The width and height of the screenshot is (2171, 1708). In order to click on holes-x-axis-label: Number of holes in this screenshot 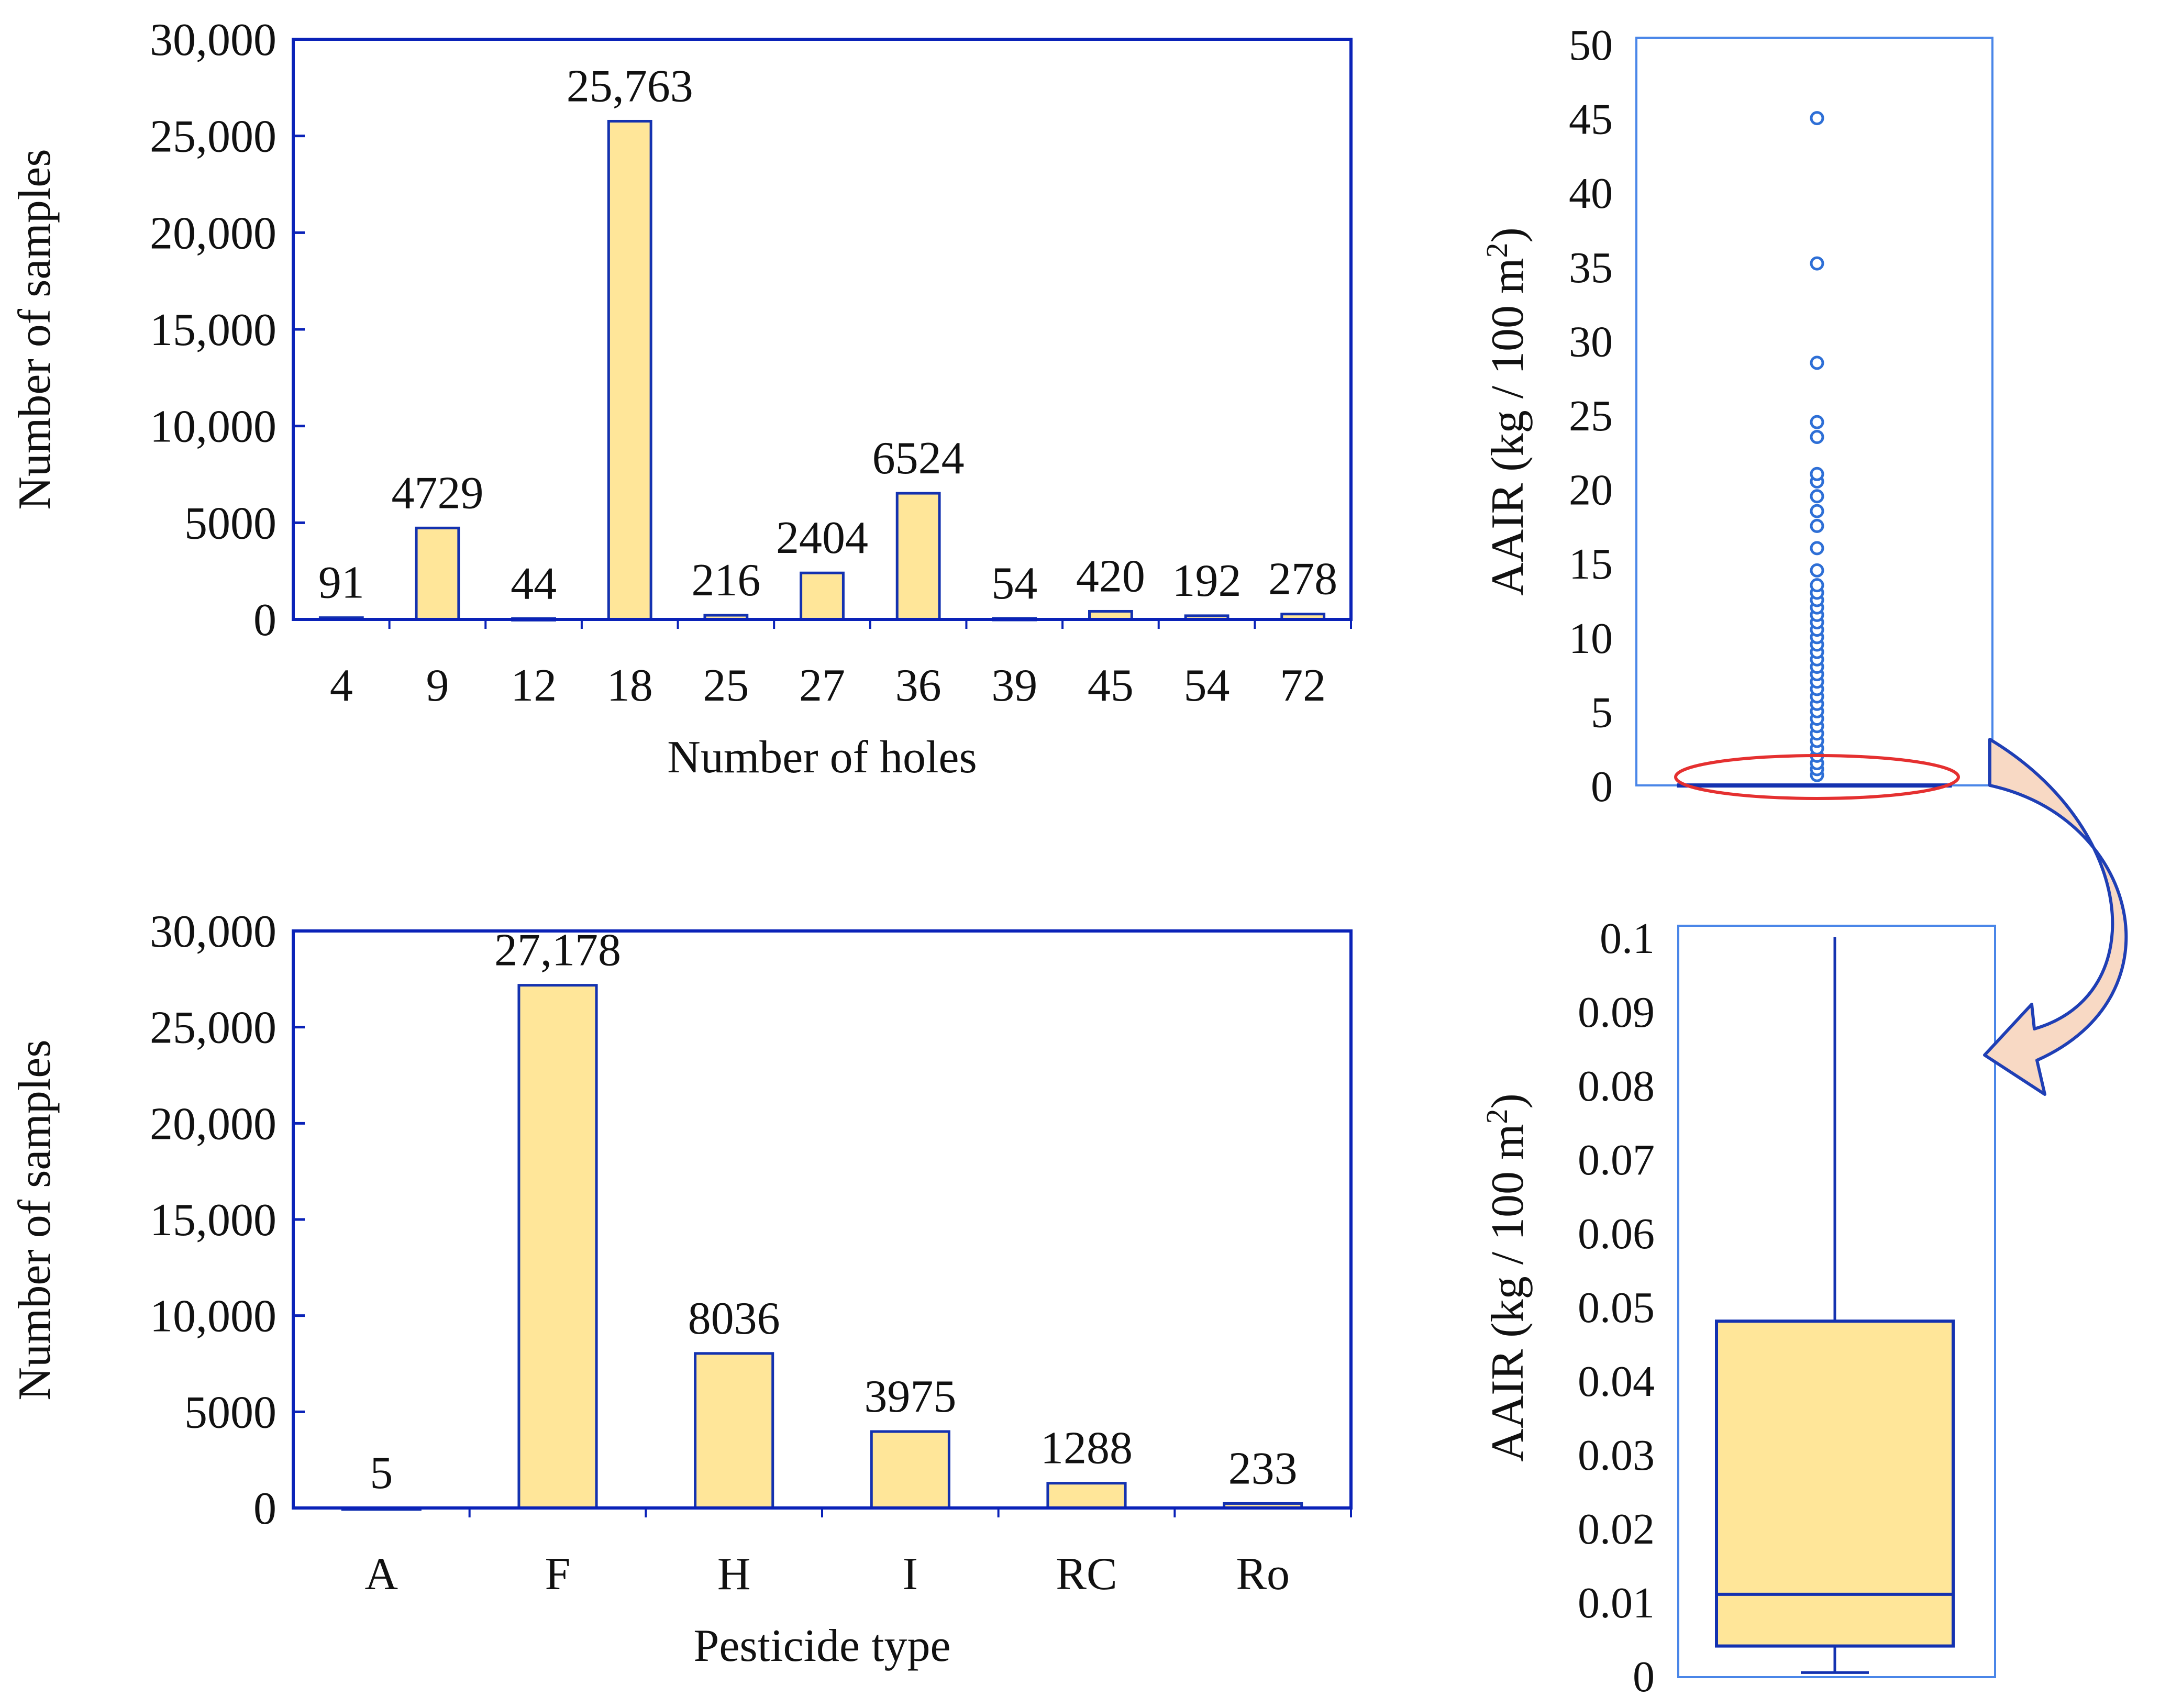, I will do `click(822, 757)`.